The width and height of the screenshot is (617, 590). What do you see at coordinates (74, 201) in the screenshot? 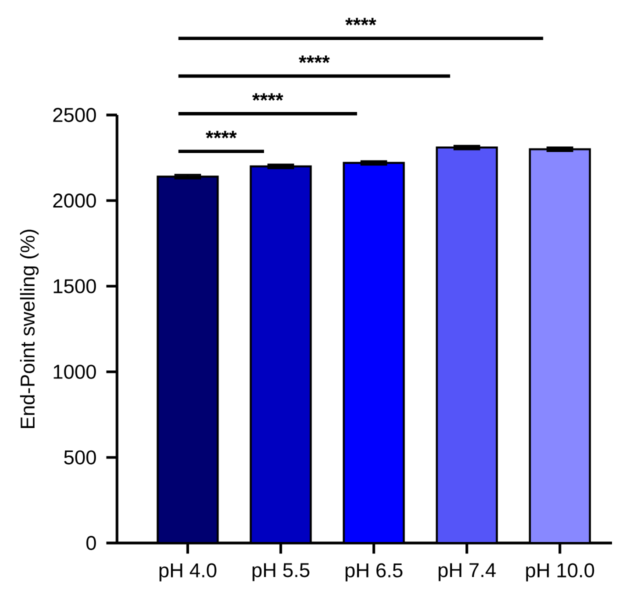
I see `y-tick-label: 2000` at bounding box center [74, 201].